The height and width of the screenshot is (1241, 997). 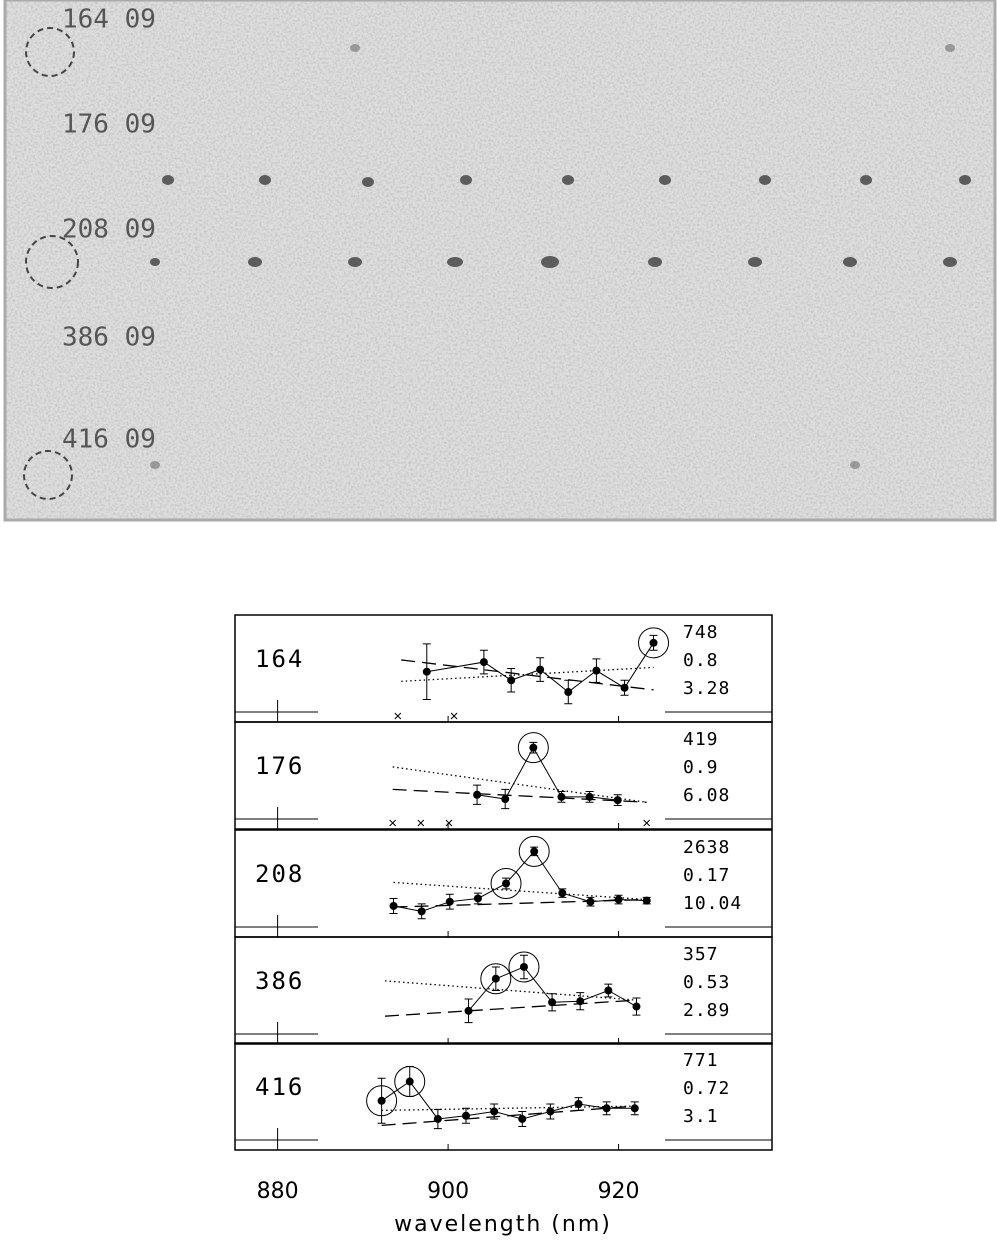 I want to click on panel-stat: 2638, so click(x=706, y=847).